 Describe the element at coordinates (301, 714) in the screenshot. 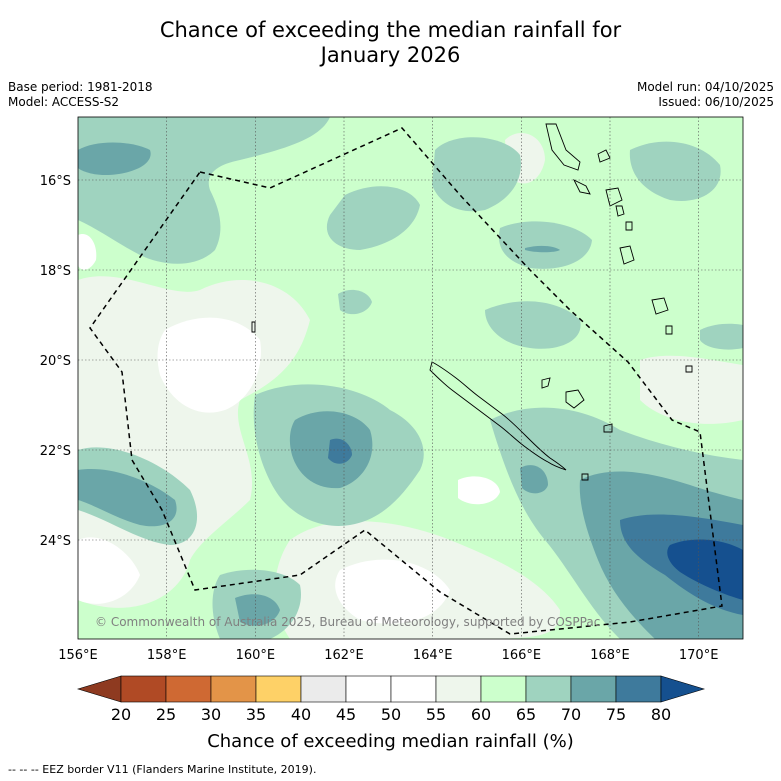

I see `colorbar-tick-label: 40` at that location.